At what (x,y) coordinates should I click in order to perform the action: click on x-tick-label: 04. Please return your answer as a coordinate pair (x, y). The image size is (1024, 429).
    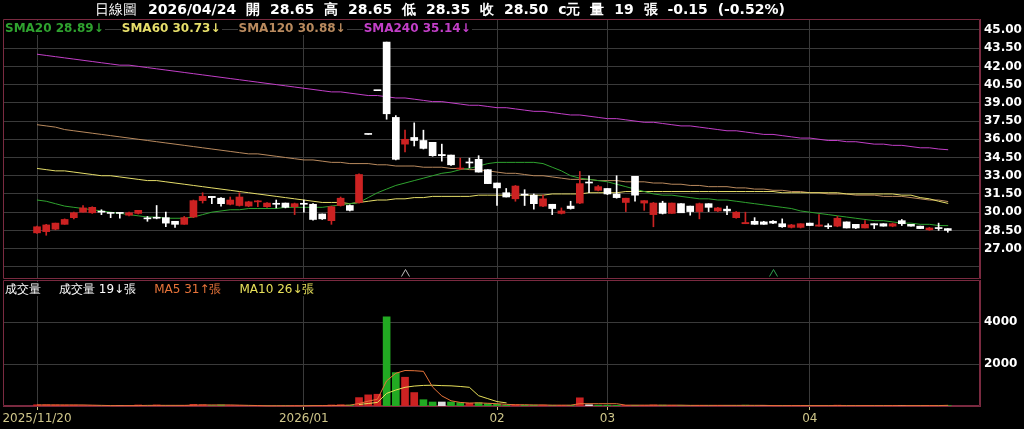
    Looking at the image, I should click on (810, 418).